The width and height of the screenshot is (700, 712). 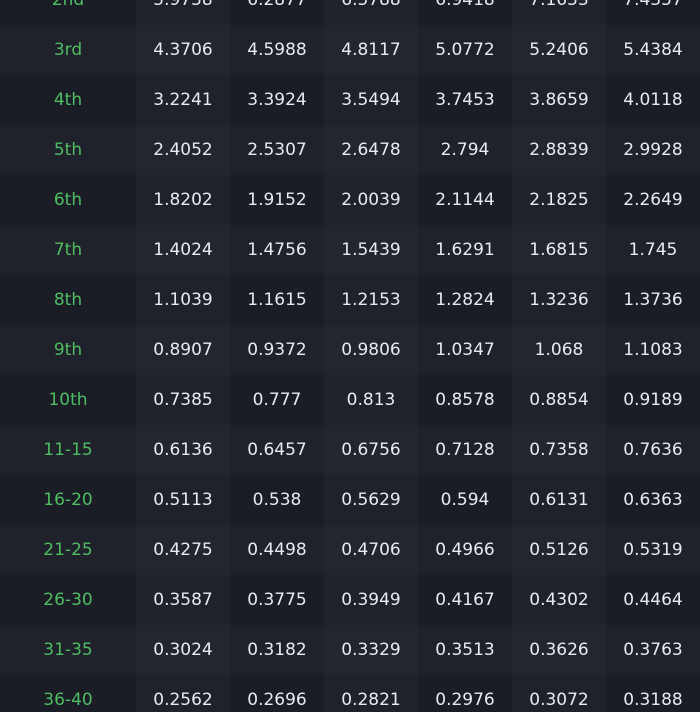 What do you see at coordinates (465, 5) in the screenshot?
I see `payout-value: 6.9418` at bounding box center [465, 5].